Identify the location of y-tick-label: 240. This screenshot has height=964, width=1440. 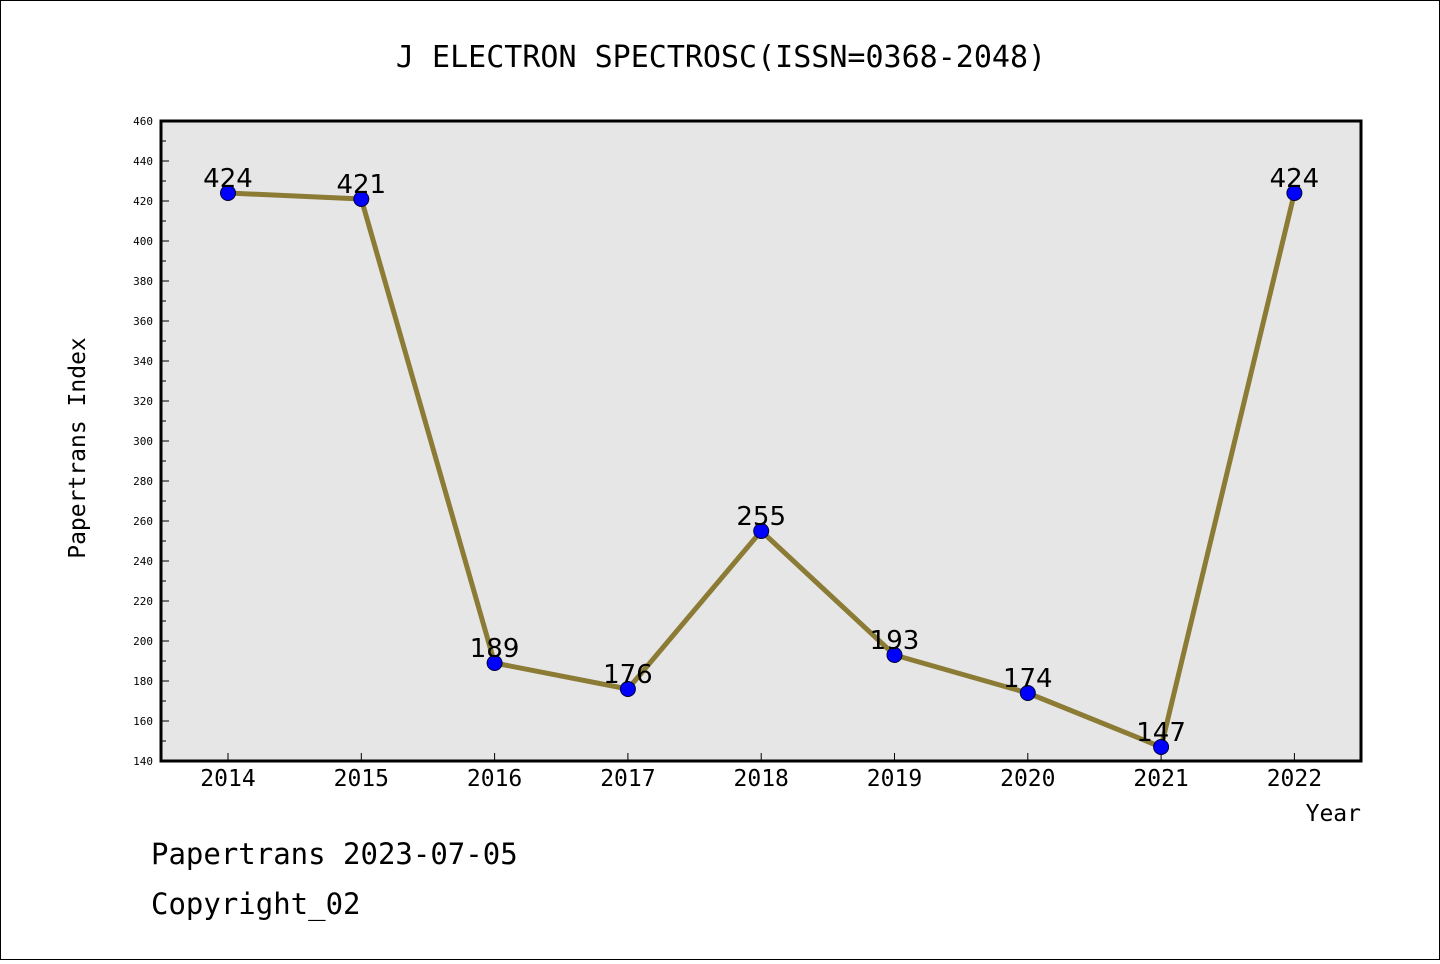
(143, 561).